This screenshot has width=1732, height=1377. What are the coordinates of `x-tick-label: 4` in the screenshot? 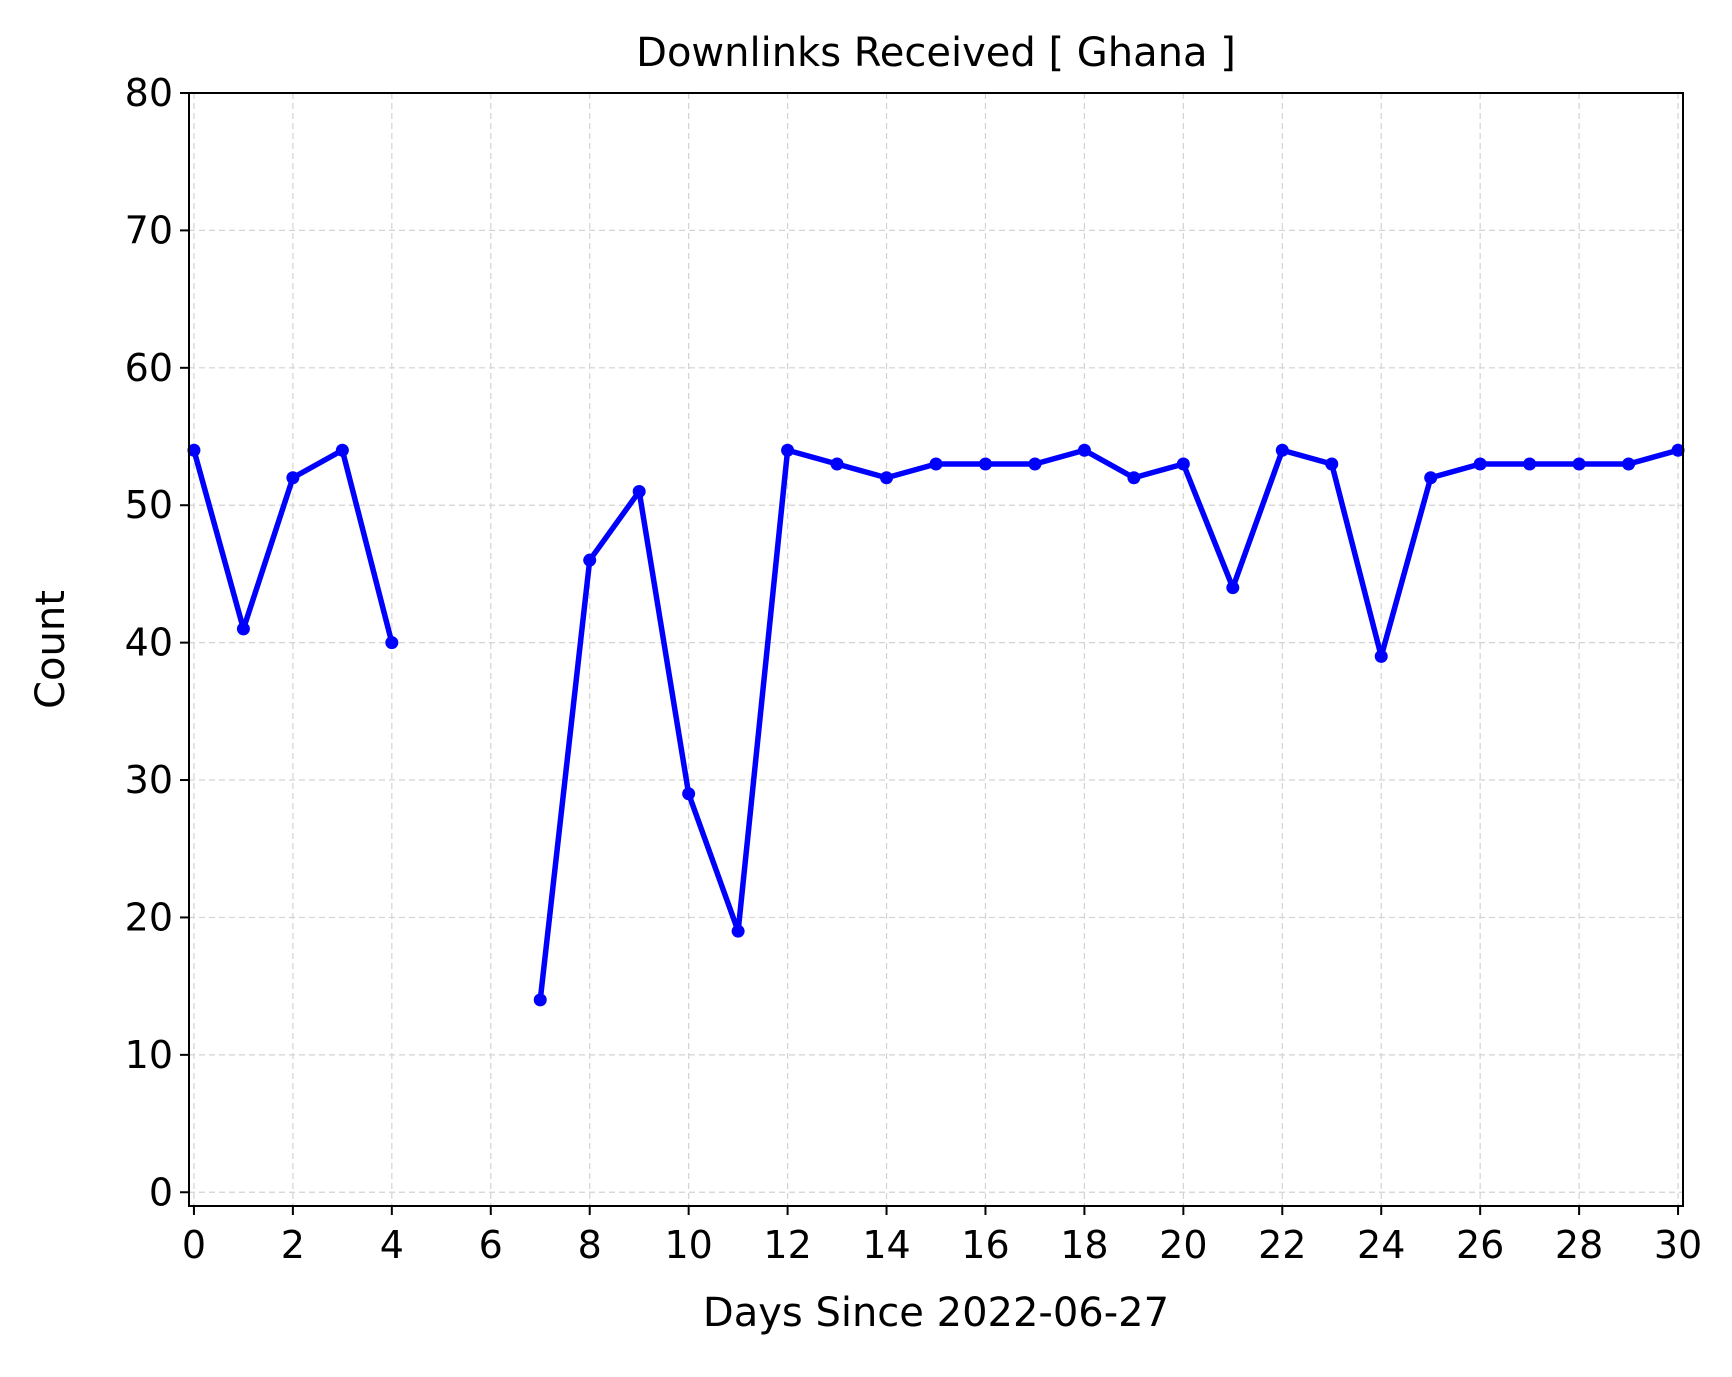 It's located at (392, 1245).